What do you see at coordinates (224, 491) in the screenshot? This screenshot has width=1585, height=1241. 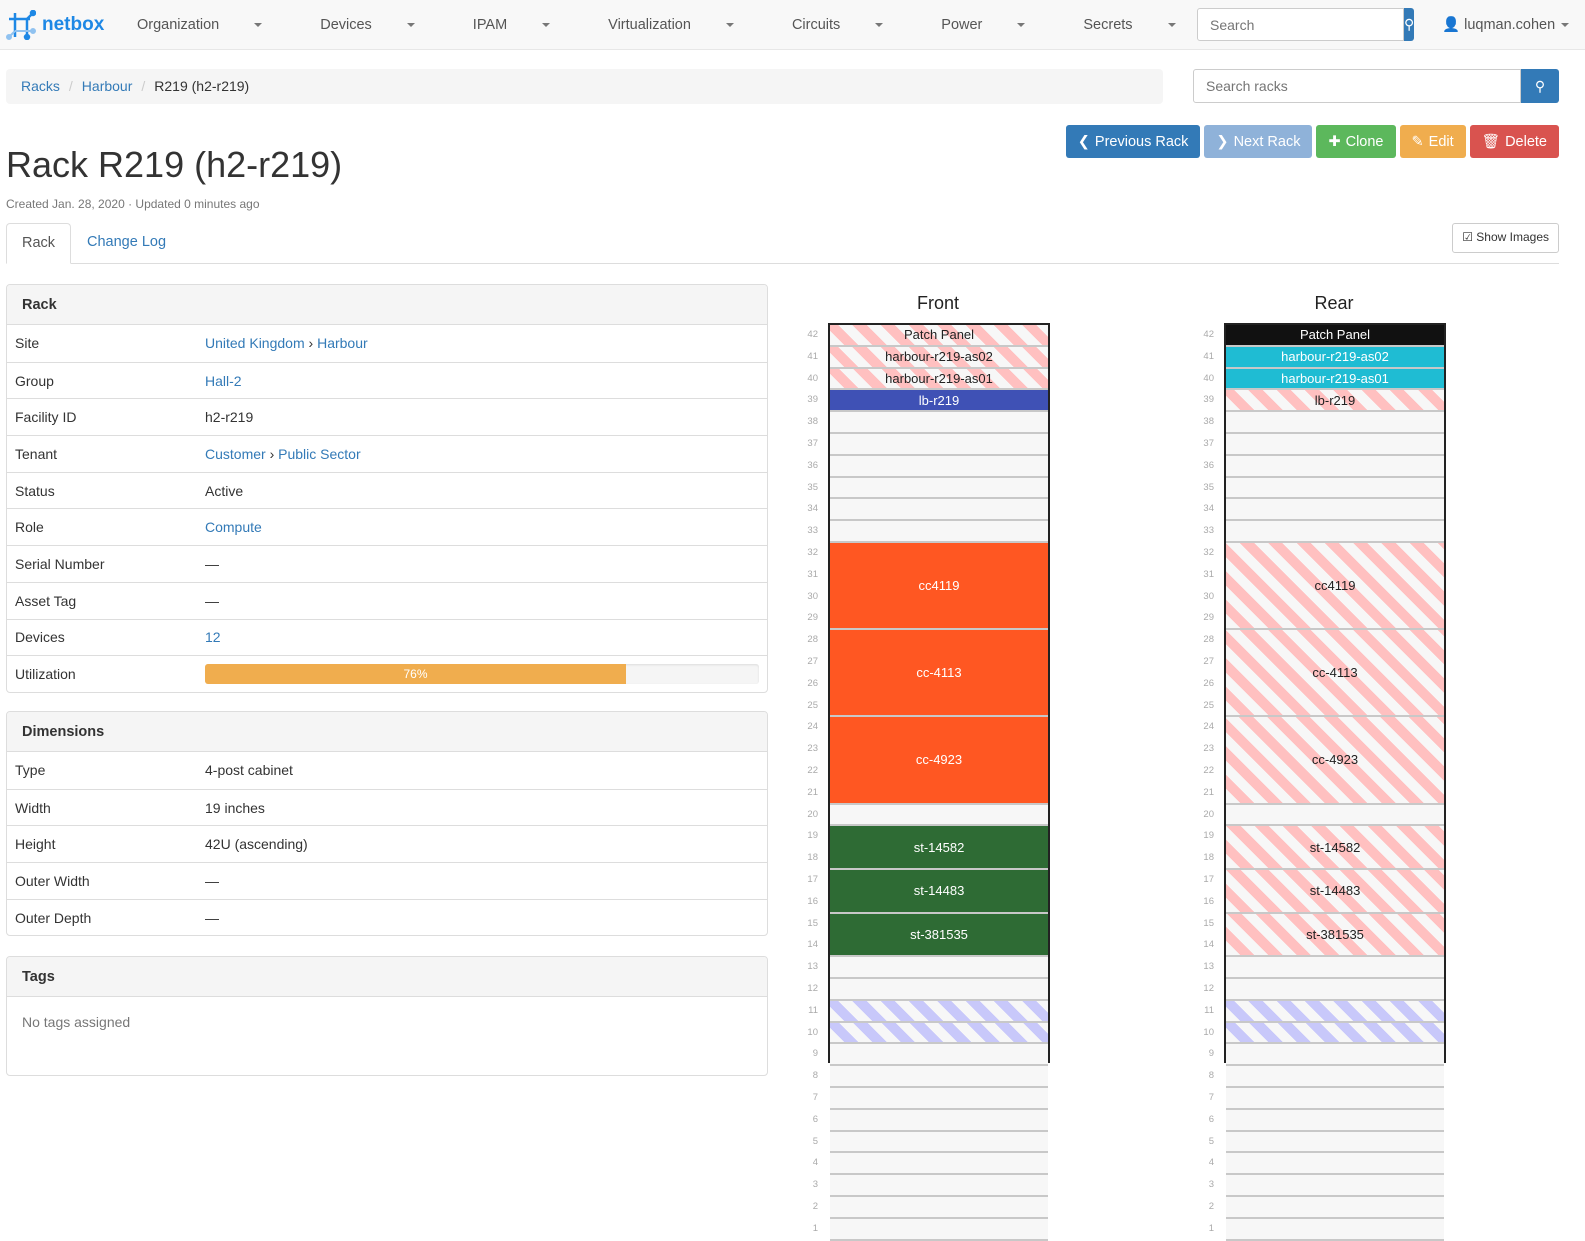 I see `row-value: Active` at bounding box center [224, 491].